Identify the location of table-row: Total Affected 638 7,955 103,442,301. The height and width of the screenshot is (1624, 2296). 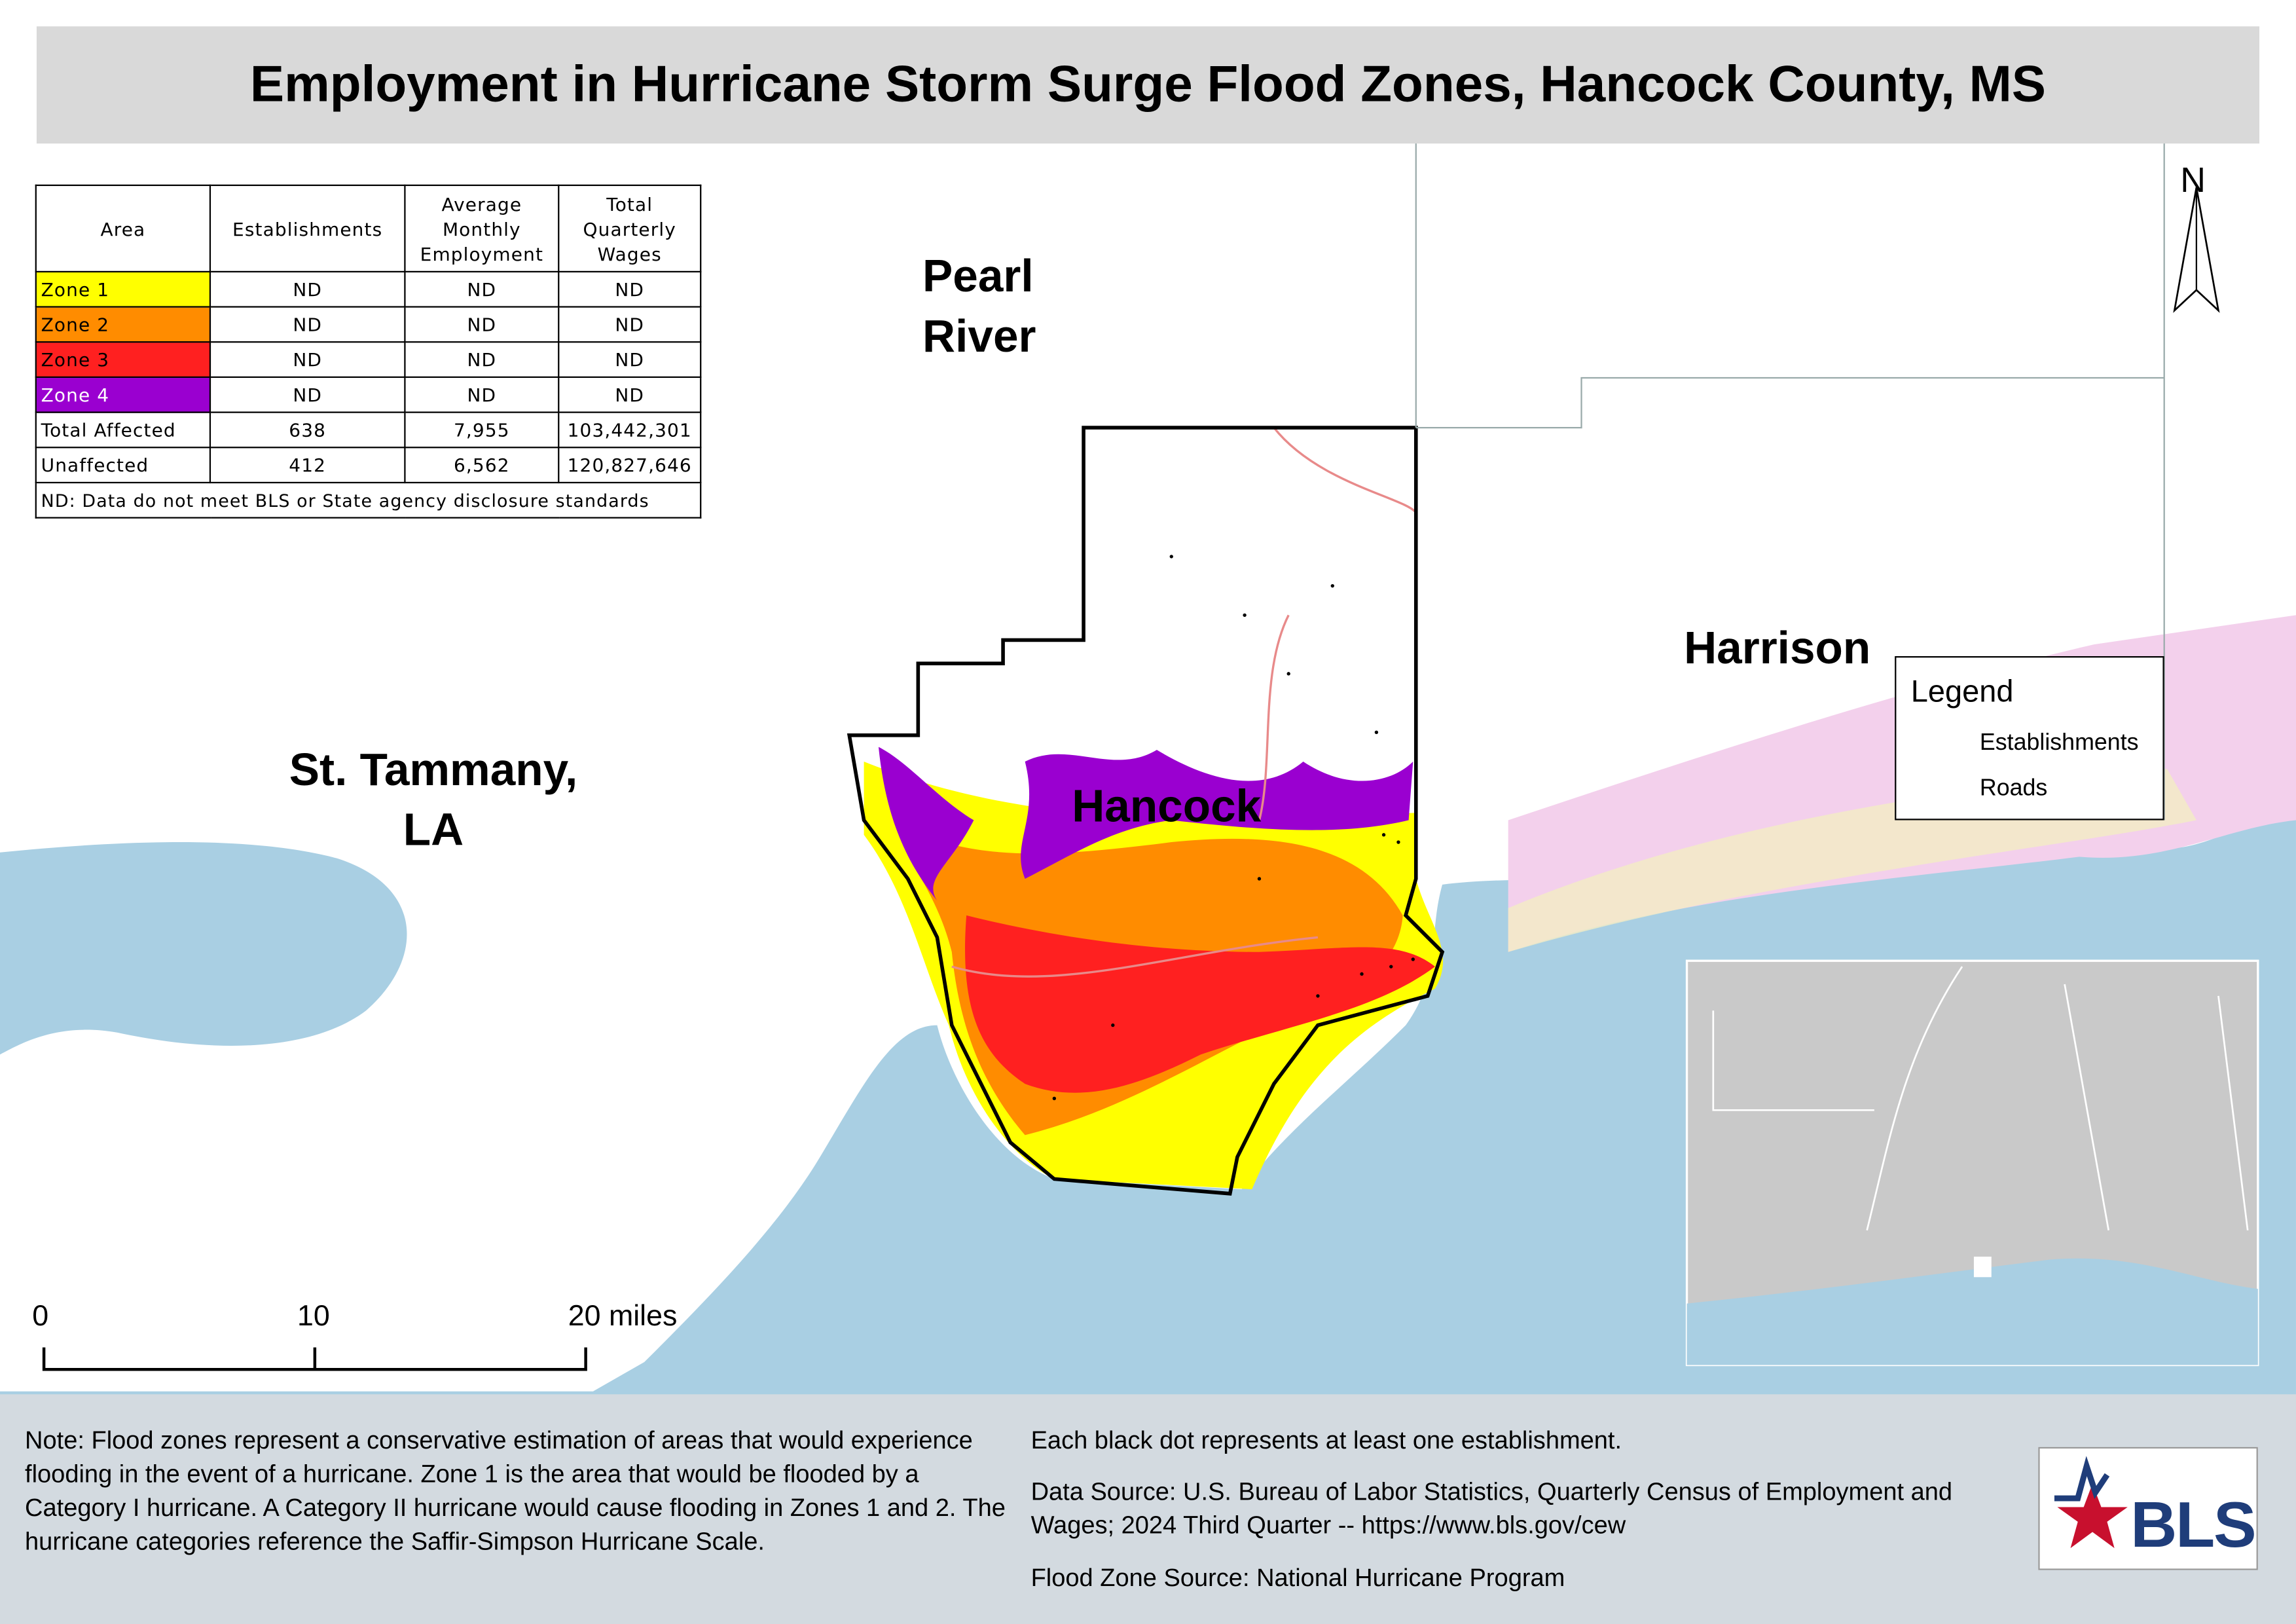
(368, 430).